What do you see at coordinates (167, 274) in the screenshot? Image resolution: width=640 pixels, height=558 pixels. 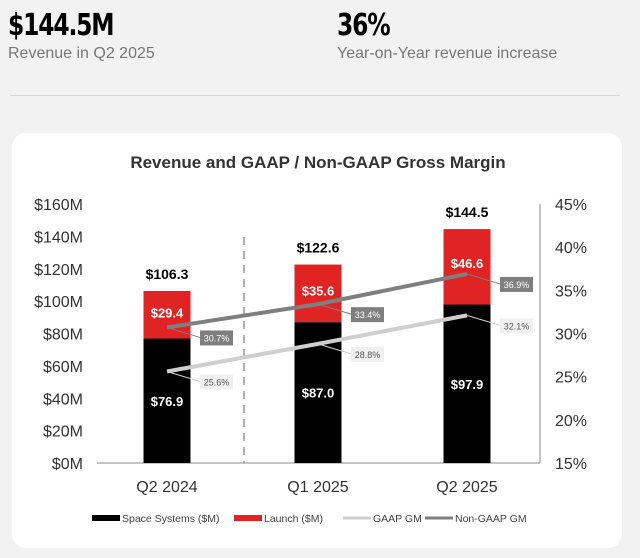 I see `bar-total-label: $106.3` at bounding box center [167, 274].